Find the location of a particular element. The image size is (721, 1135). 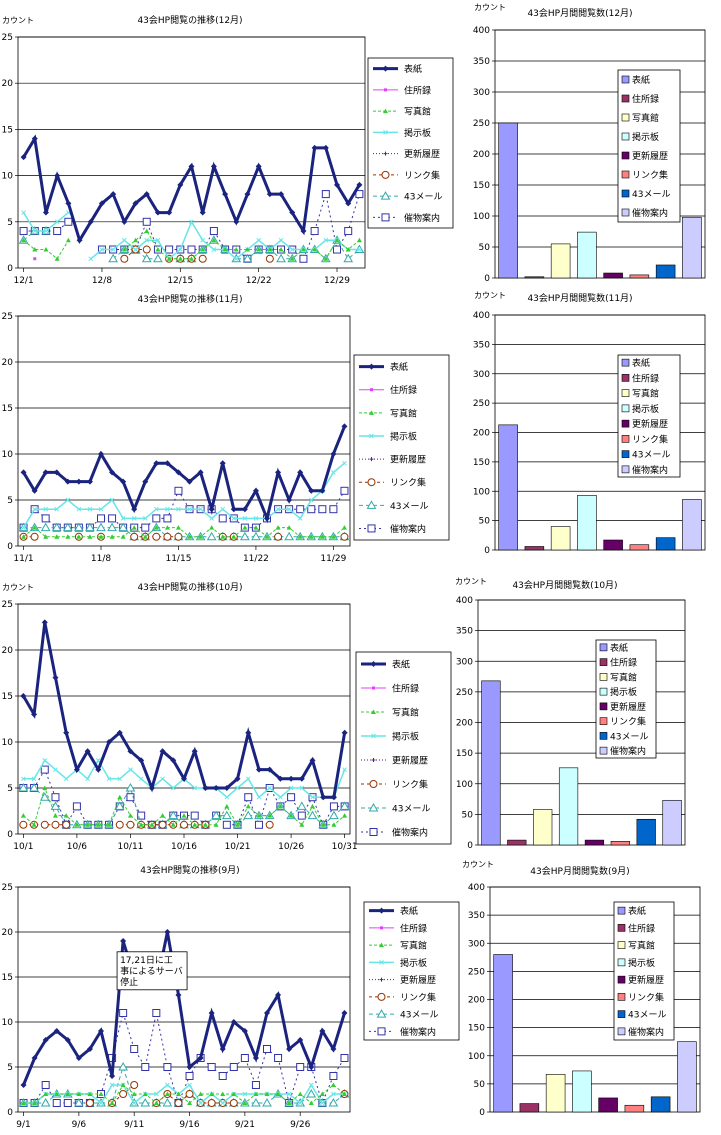

annotation-box is located at coordinates (152, 971).